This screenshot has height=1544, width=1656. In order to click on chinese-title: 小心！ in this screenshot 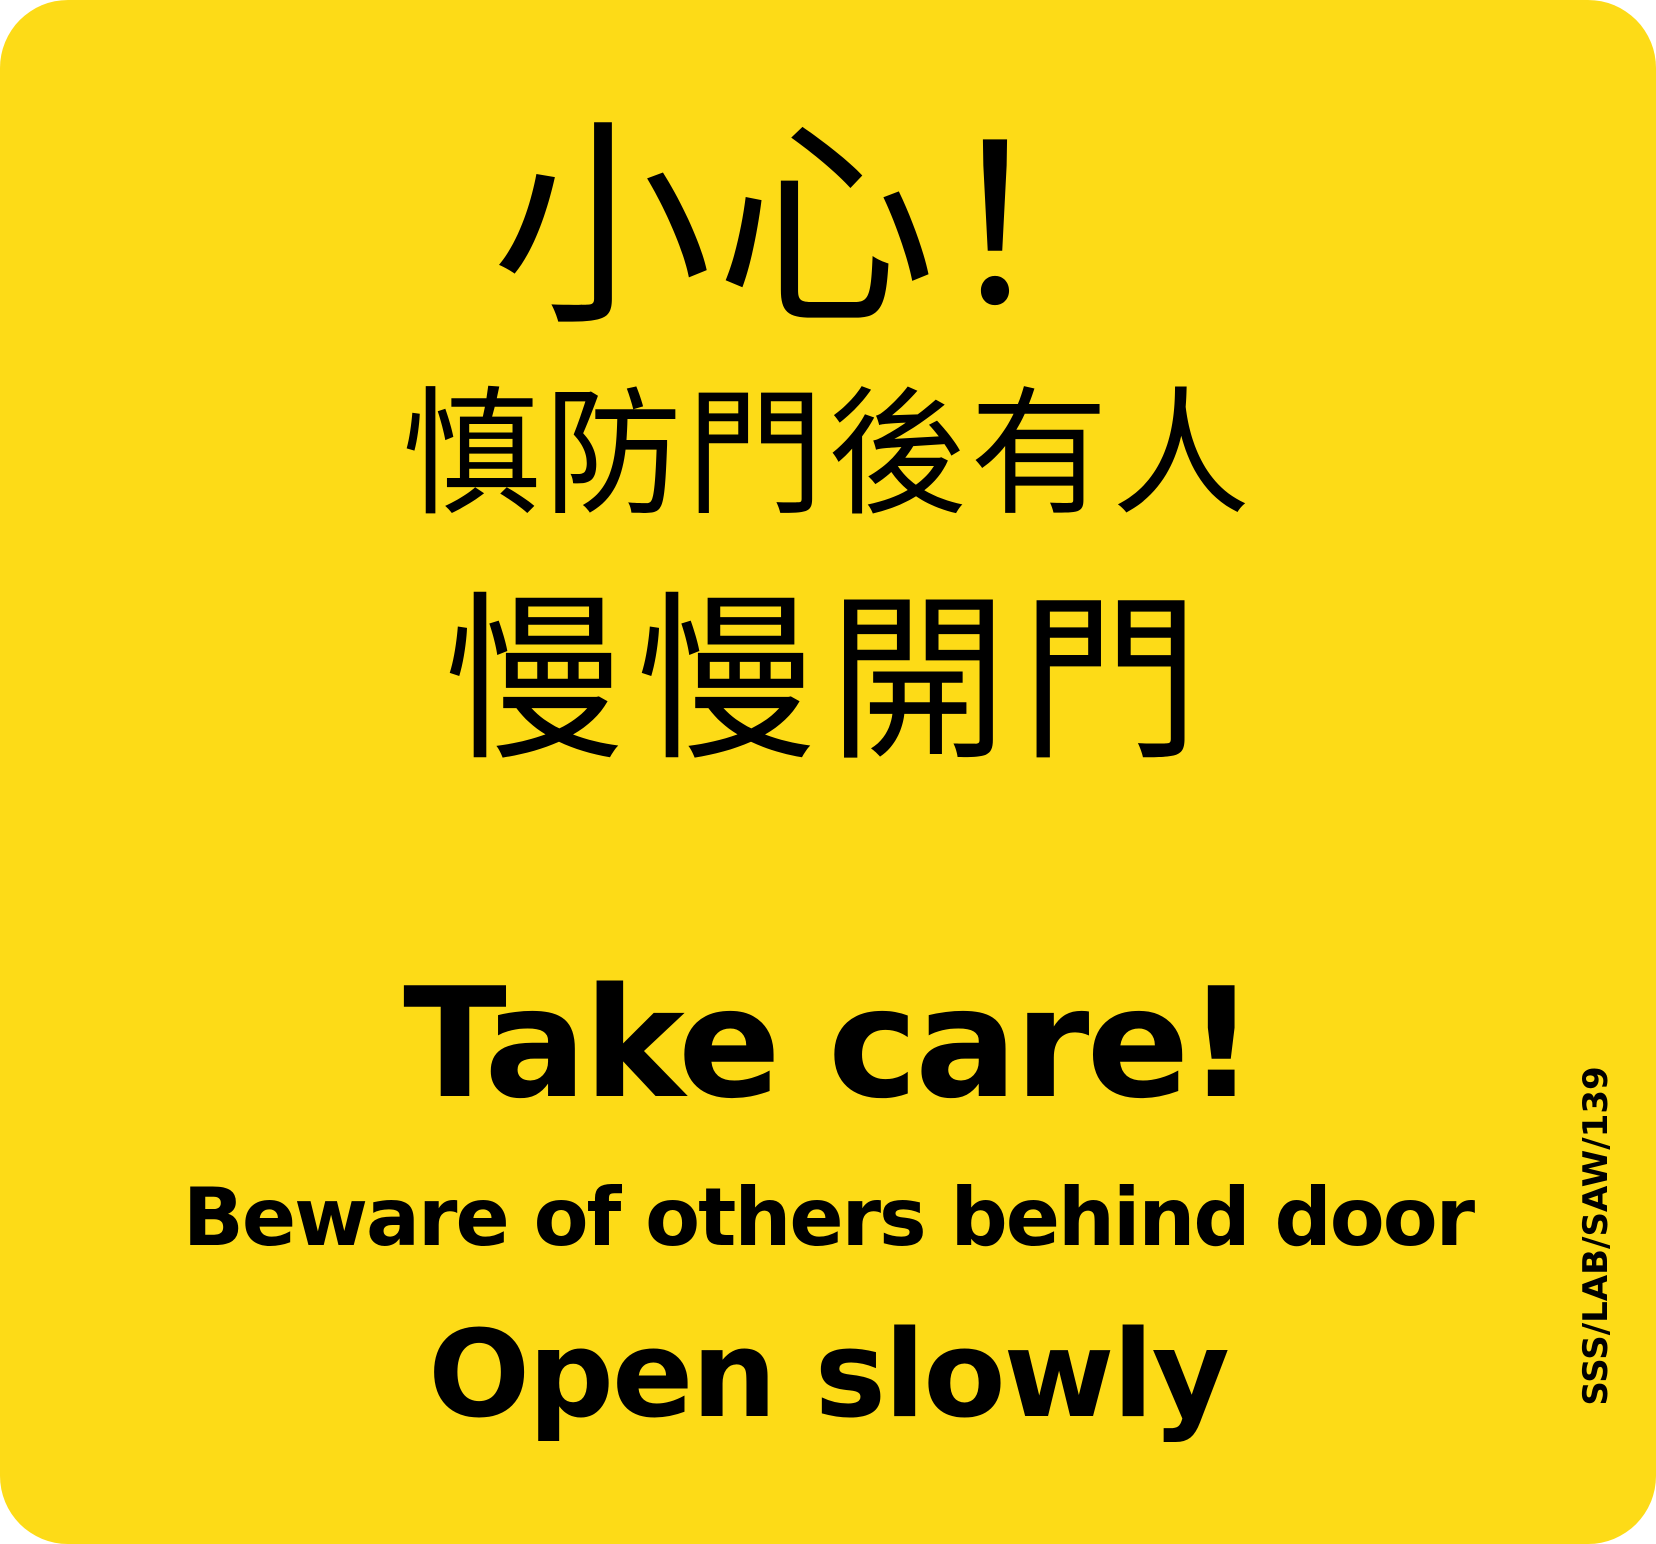, I will do `click(827, 228)`.